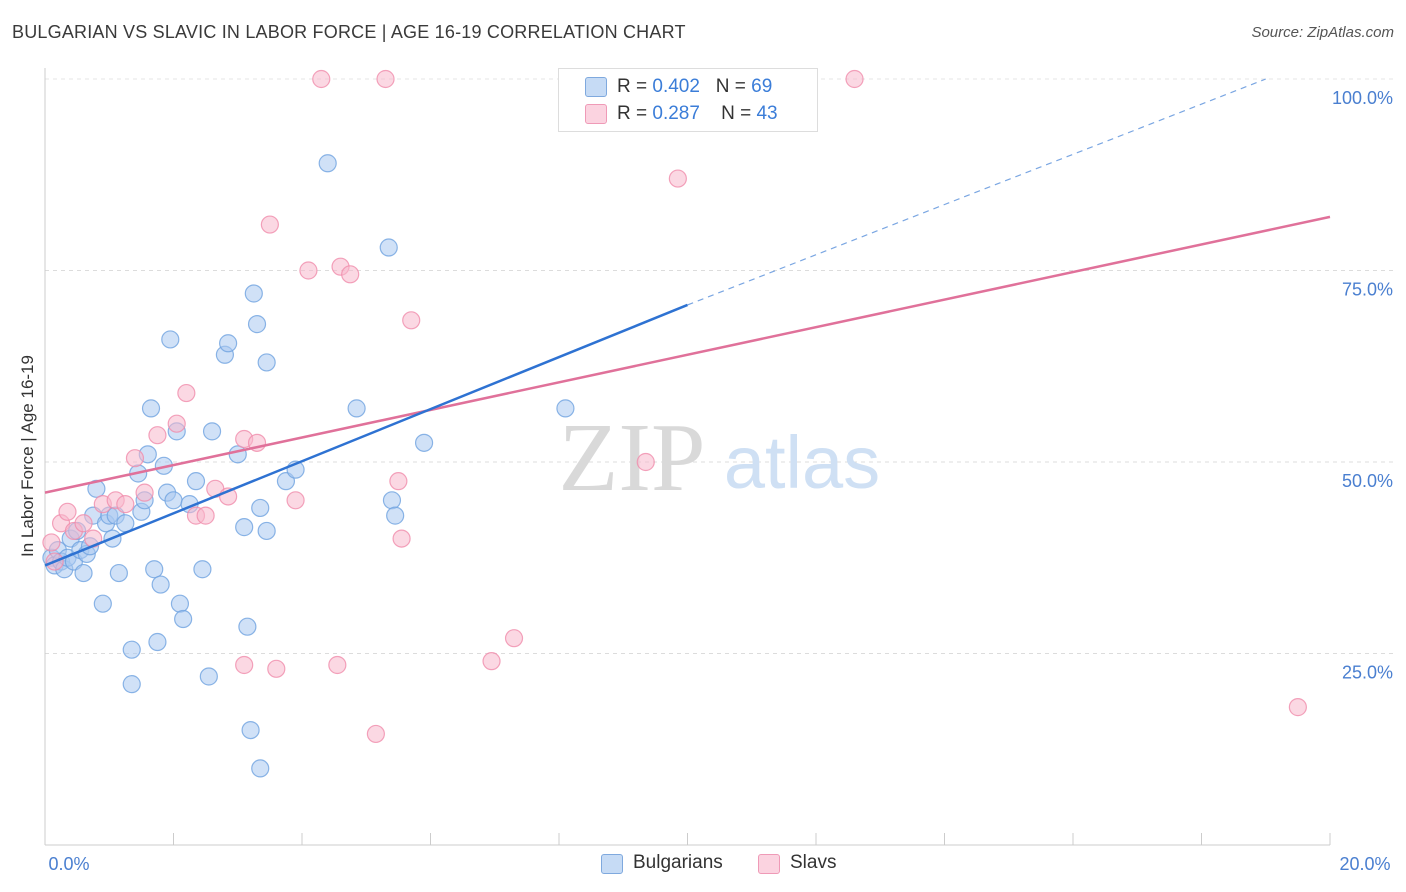 Image resolution: width=1406 pixels, height=892 pixels. What do you see at coordinates (366, 435) in the screenshot?
I see `bulgarians-trend-line` at bounding box center [366, 435].